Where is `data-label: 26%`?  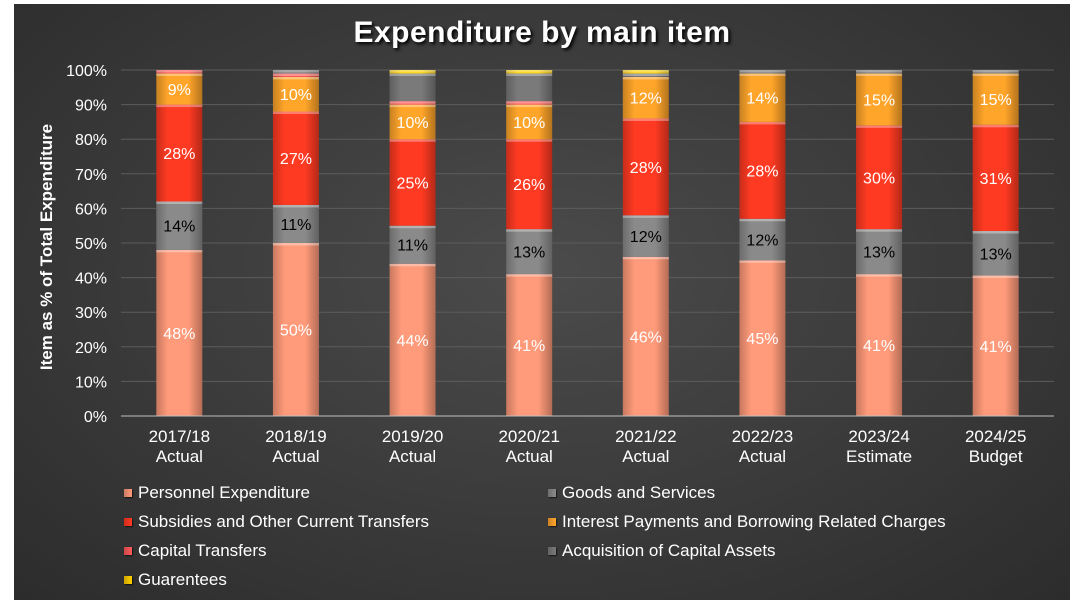 data-label: 26% is located at coordinates (529, 185).